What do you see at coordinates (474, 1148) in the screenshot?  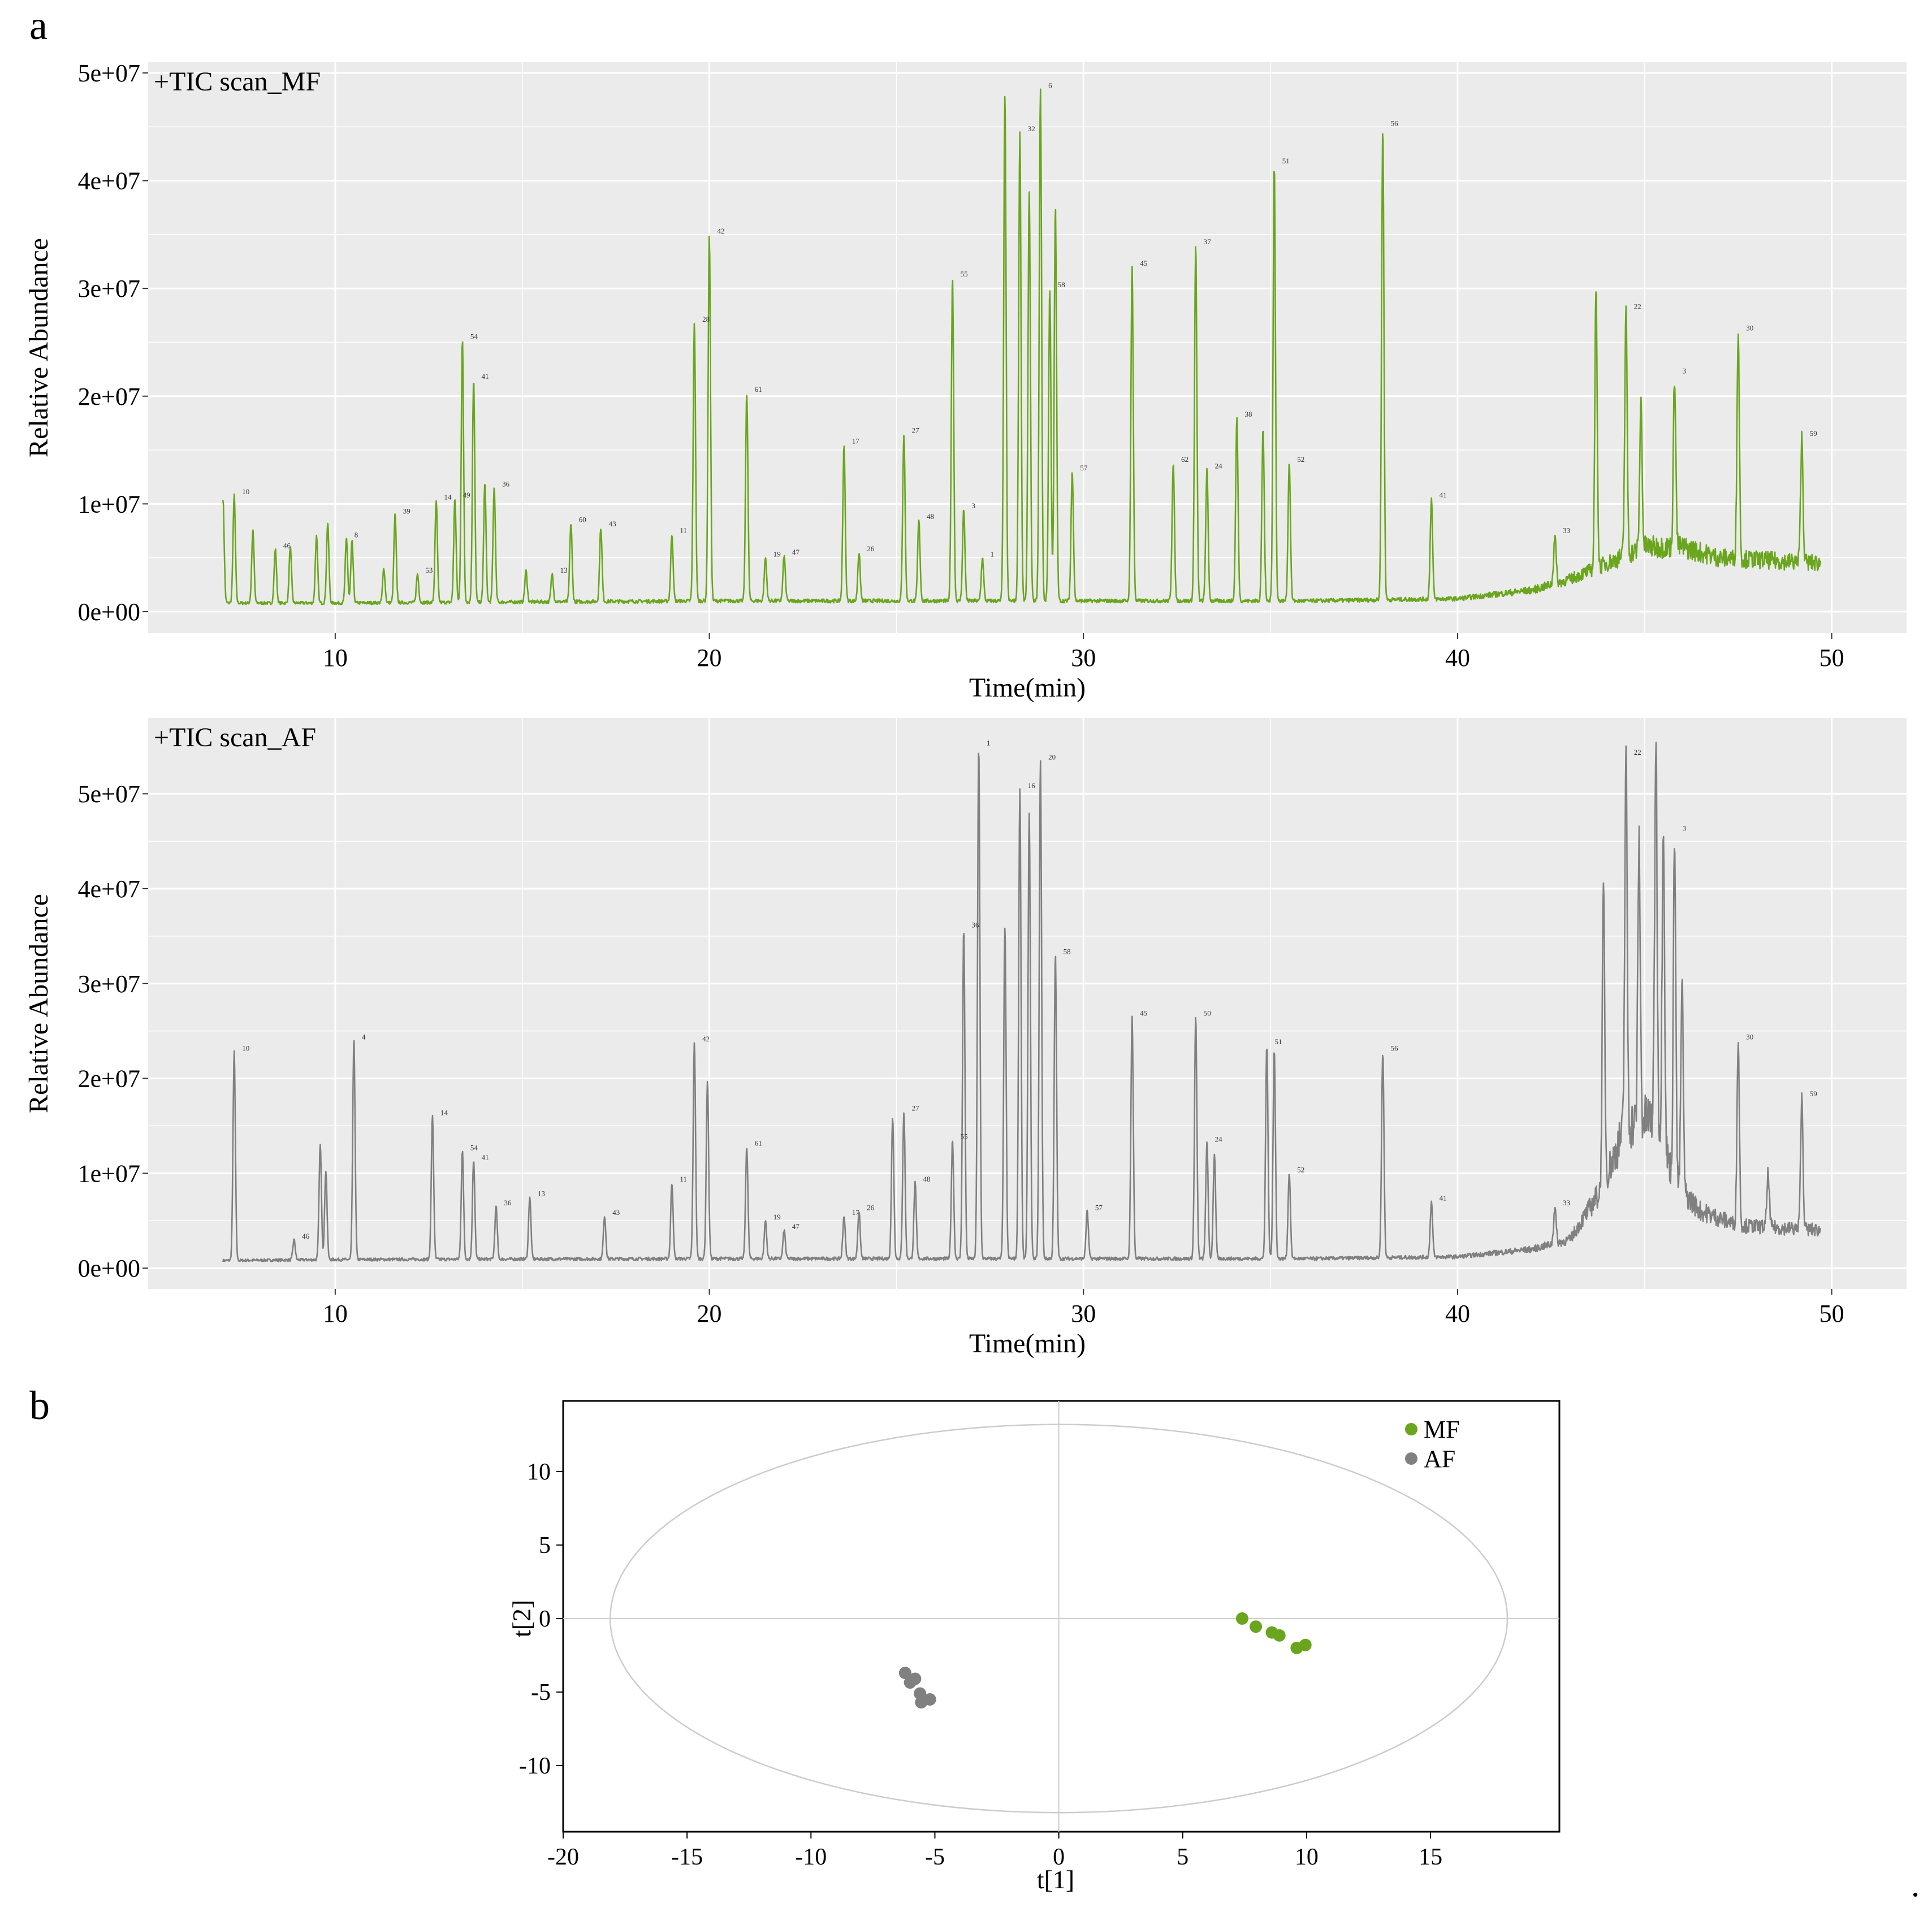 I see `peak-label: 54` at bounding box center [474, 1148].